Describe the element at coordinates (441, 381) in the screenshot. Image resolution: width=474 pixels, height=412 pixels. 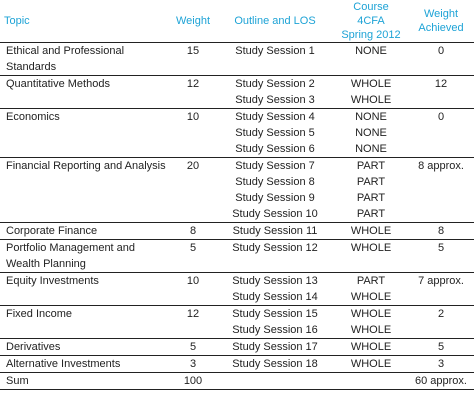
I see `sum-achieved-cell: 60 approx.` at that location.